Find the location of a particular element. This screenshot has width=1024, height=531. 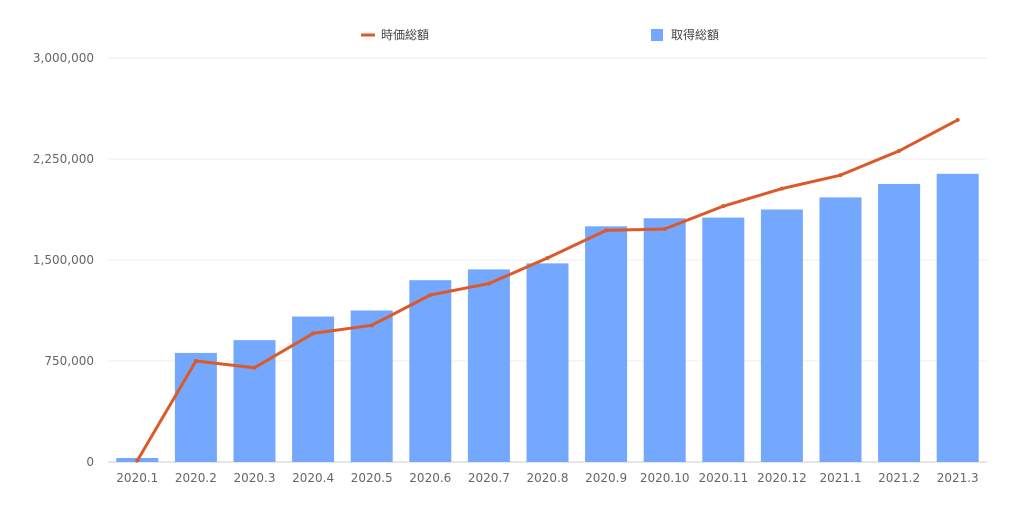

x-tick-label: 2021.3 is located at coordinates (958, 478).